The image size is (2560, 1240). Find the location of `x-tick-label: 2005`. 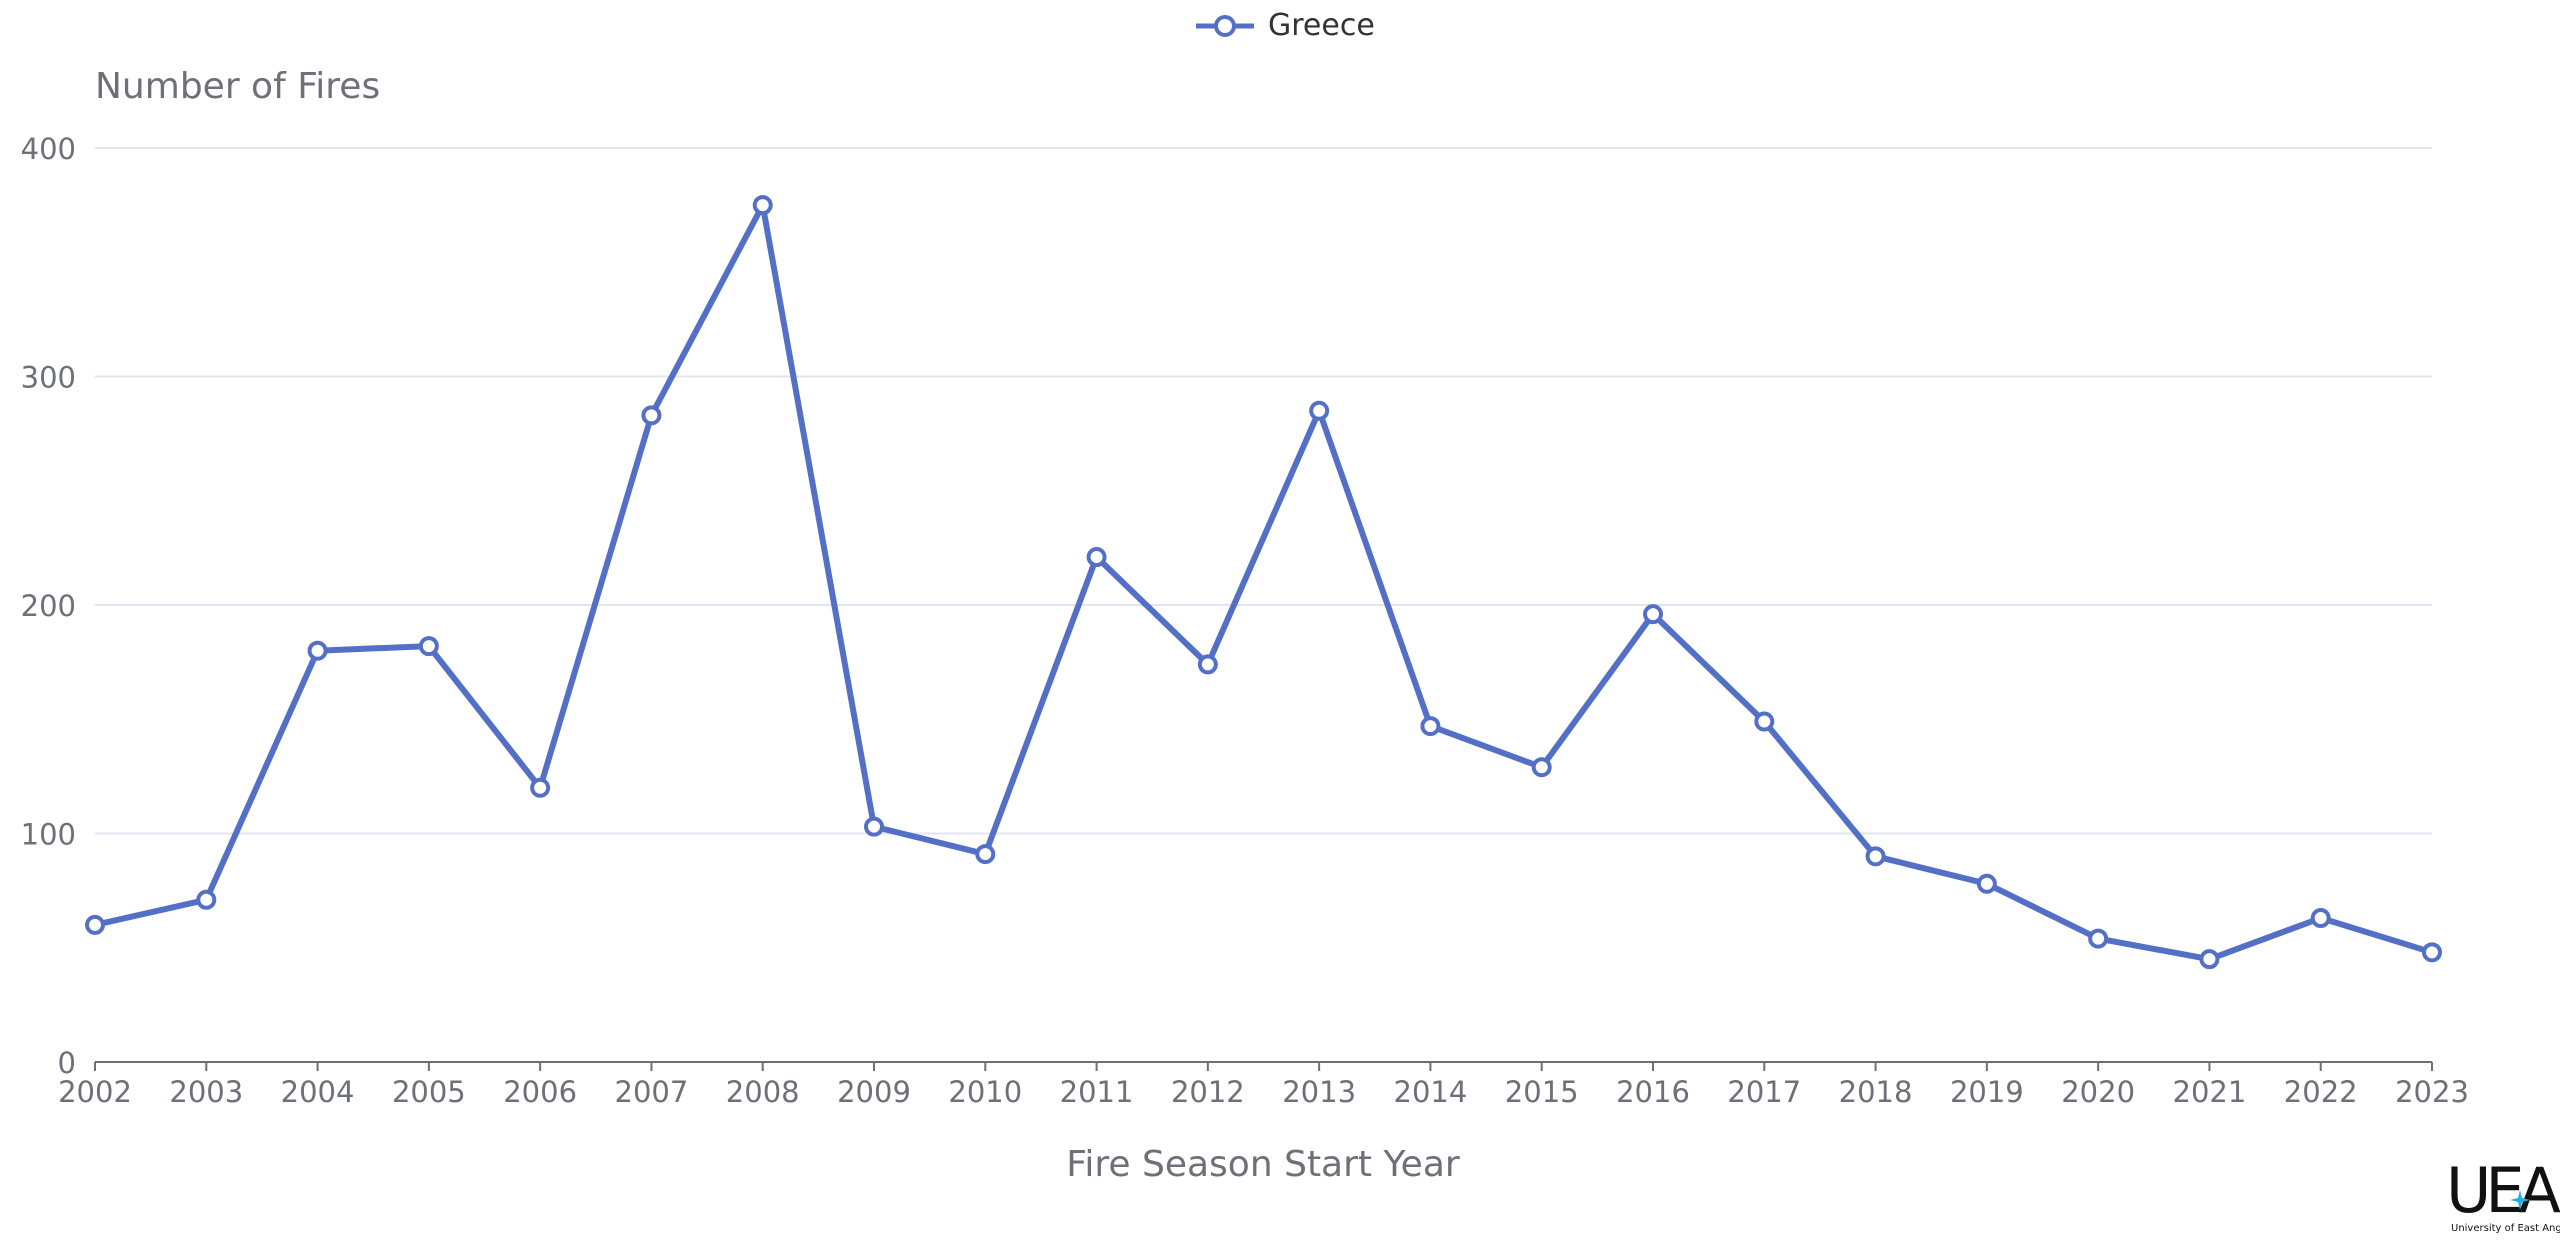

x-tick-label: 2005 is located at coordinates (429, 1092).